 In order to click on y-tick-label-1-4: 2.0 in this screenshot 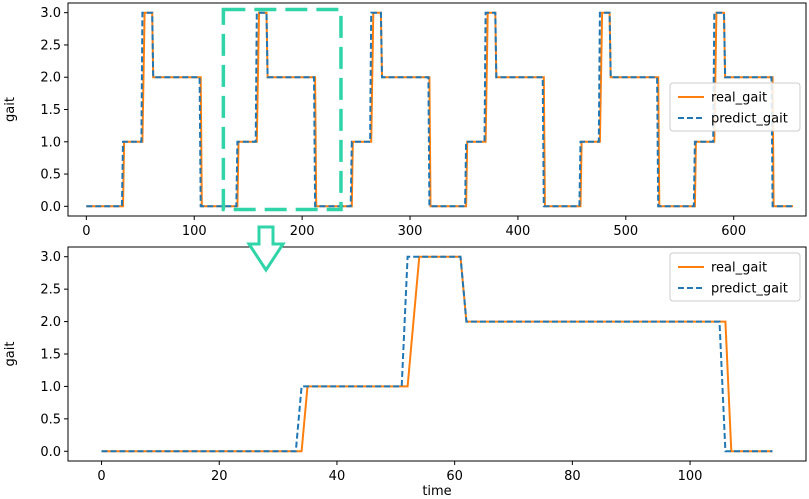, I will do `click(50, 78)`.